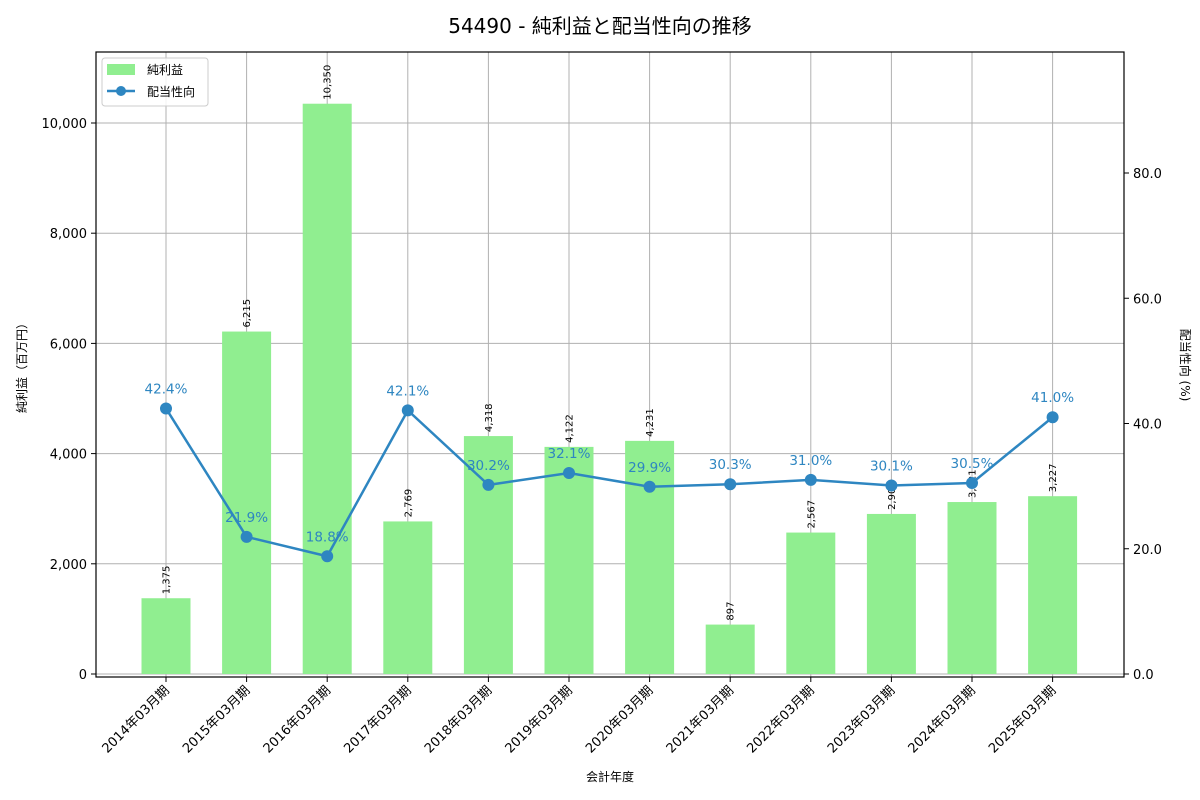 This screenshot has width=1200, height=800. What do you see at coordinates (1143, 675) in the screenshot?
I see `y-right-tick-label: 0.0` at bounding box center [1143, 675].